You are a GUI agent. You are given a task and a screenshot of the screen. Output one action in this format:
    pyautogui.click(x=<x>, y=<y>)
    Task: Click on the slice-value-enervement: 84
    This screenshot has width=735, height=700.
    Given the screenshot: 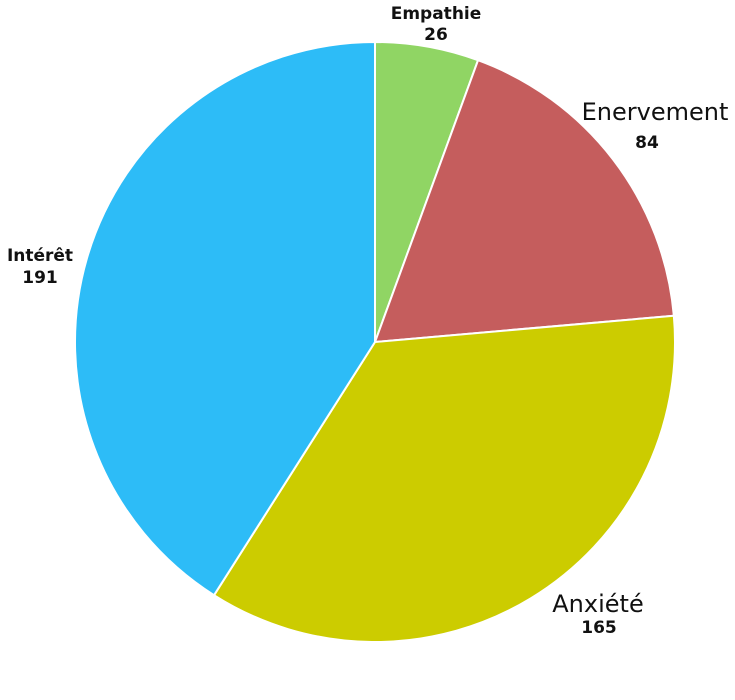 What is the action you would take?
    pyautogui.click(x=647, y=143)
    